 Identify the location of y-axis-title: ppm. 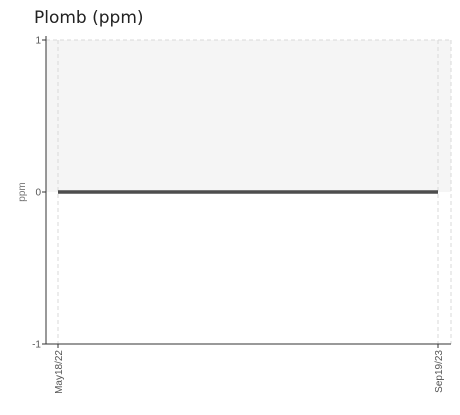
(22, 191).